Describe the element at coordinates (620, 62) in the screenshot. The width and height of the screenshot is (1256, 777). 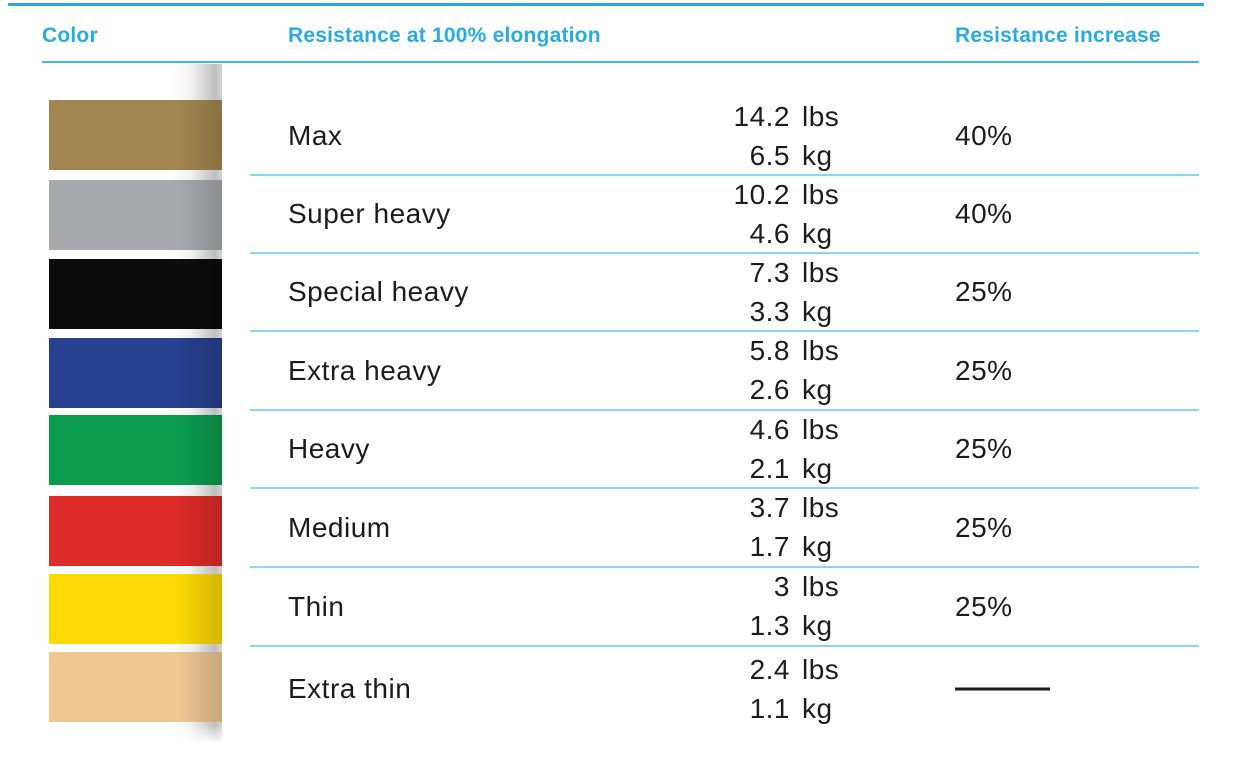
I see `header-divider-line` at that location.